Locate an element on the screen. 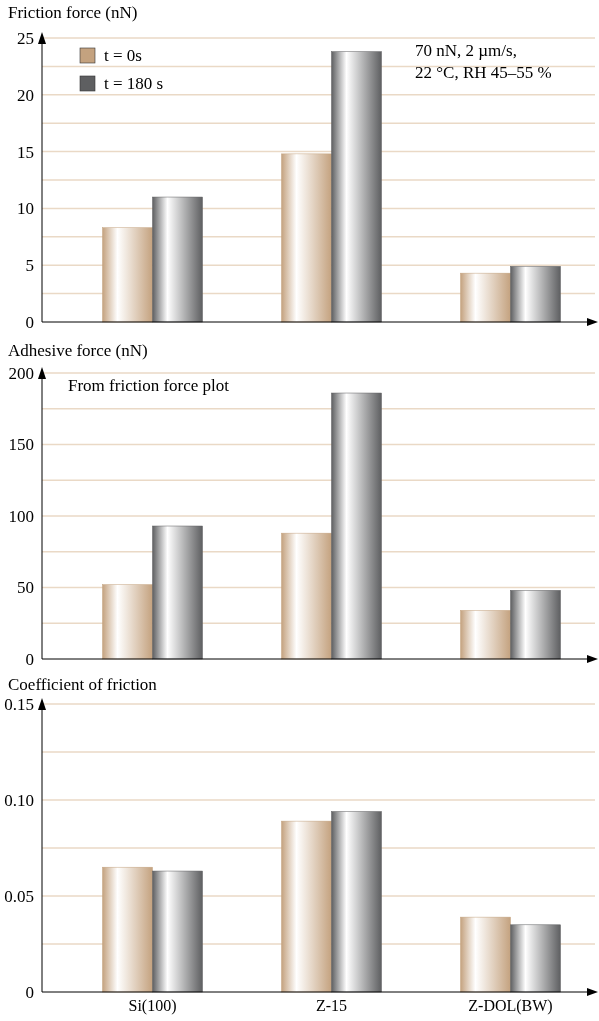 The image size is (599, 1021). y-tick-label: 10 is located at coordinates (25, 209).